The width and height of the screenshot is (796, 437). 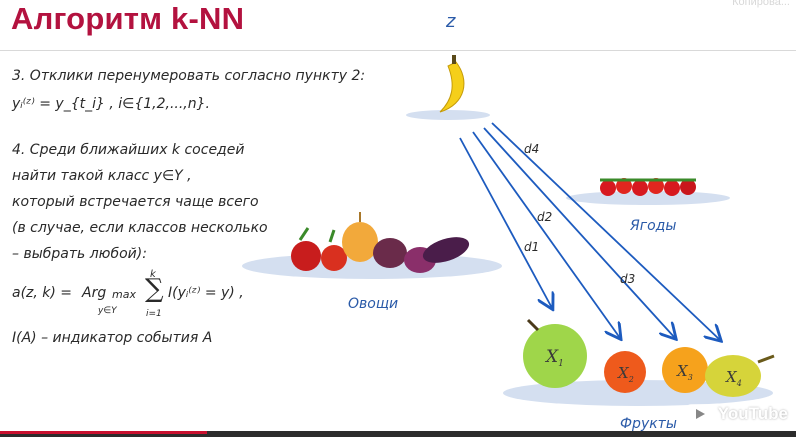 I want to click on group-label-berries: Ягоды, so click(x=653, y=226).